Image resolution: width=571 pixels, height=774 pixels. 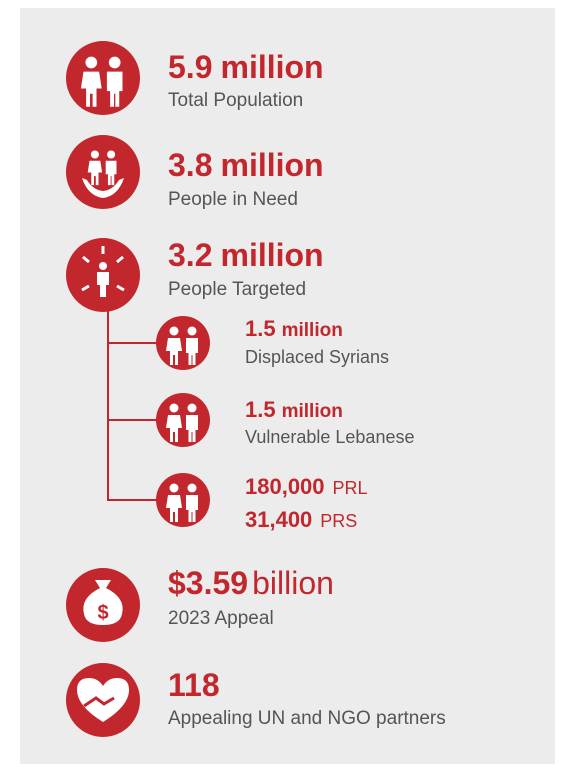 I want to click on value-line: 3.8 million, so click(x=246, y=165).